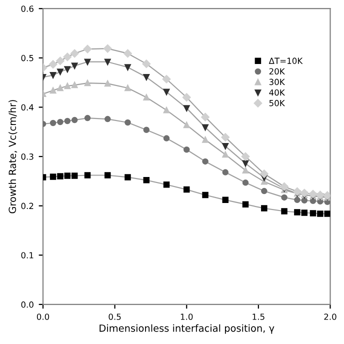 The width and height of the screenshot is (344, 344). I want to click on y-tick-label: 0.4, so click(27, 107).